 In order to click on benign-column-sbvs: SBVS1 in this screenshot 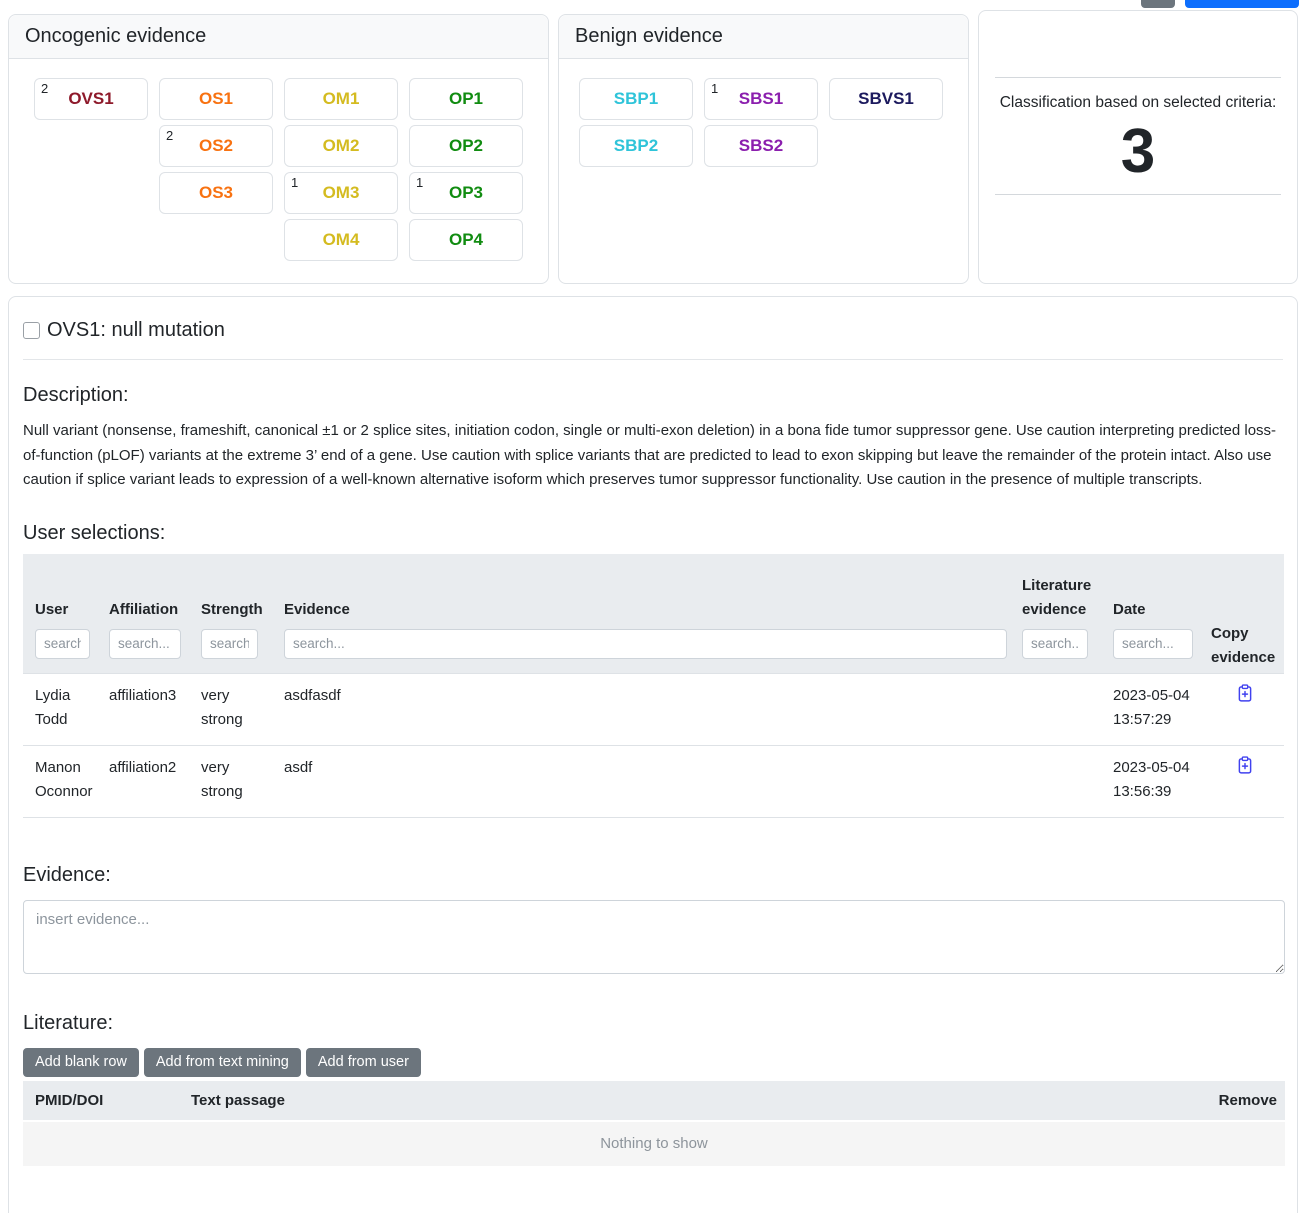, I will do `click(886, 122)`.